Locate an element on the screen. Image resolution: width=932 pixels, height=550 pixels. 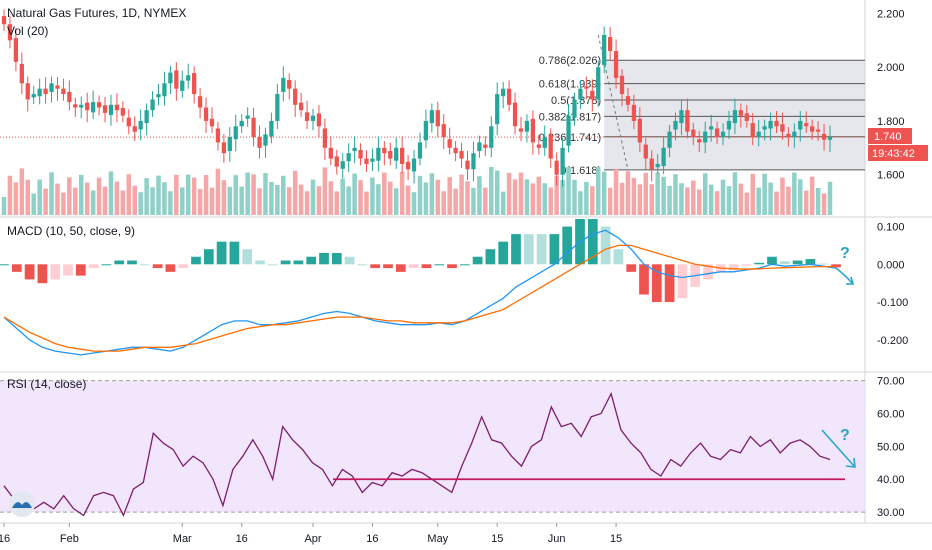
rsi-tick-label: 70.00 is located at coordinates (891, 382).